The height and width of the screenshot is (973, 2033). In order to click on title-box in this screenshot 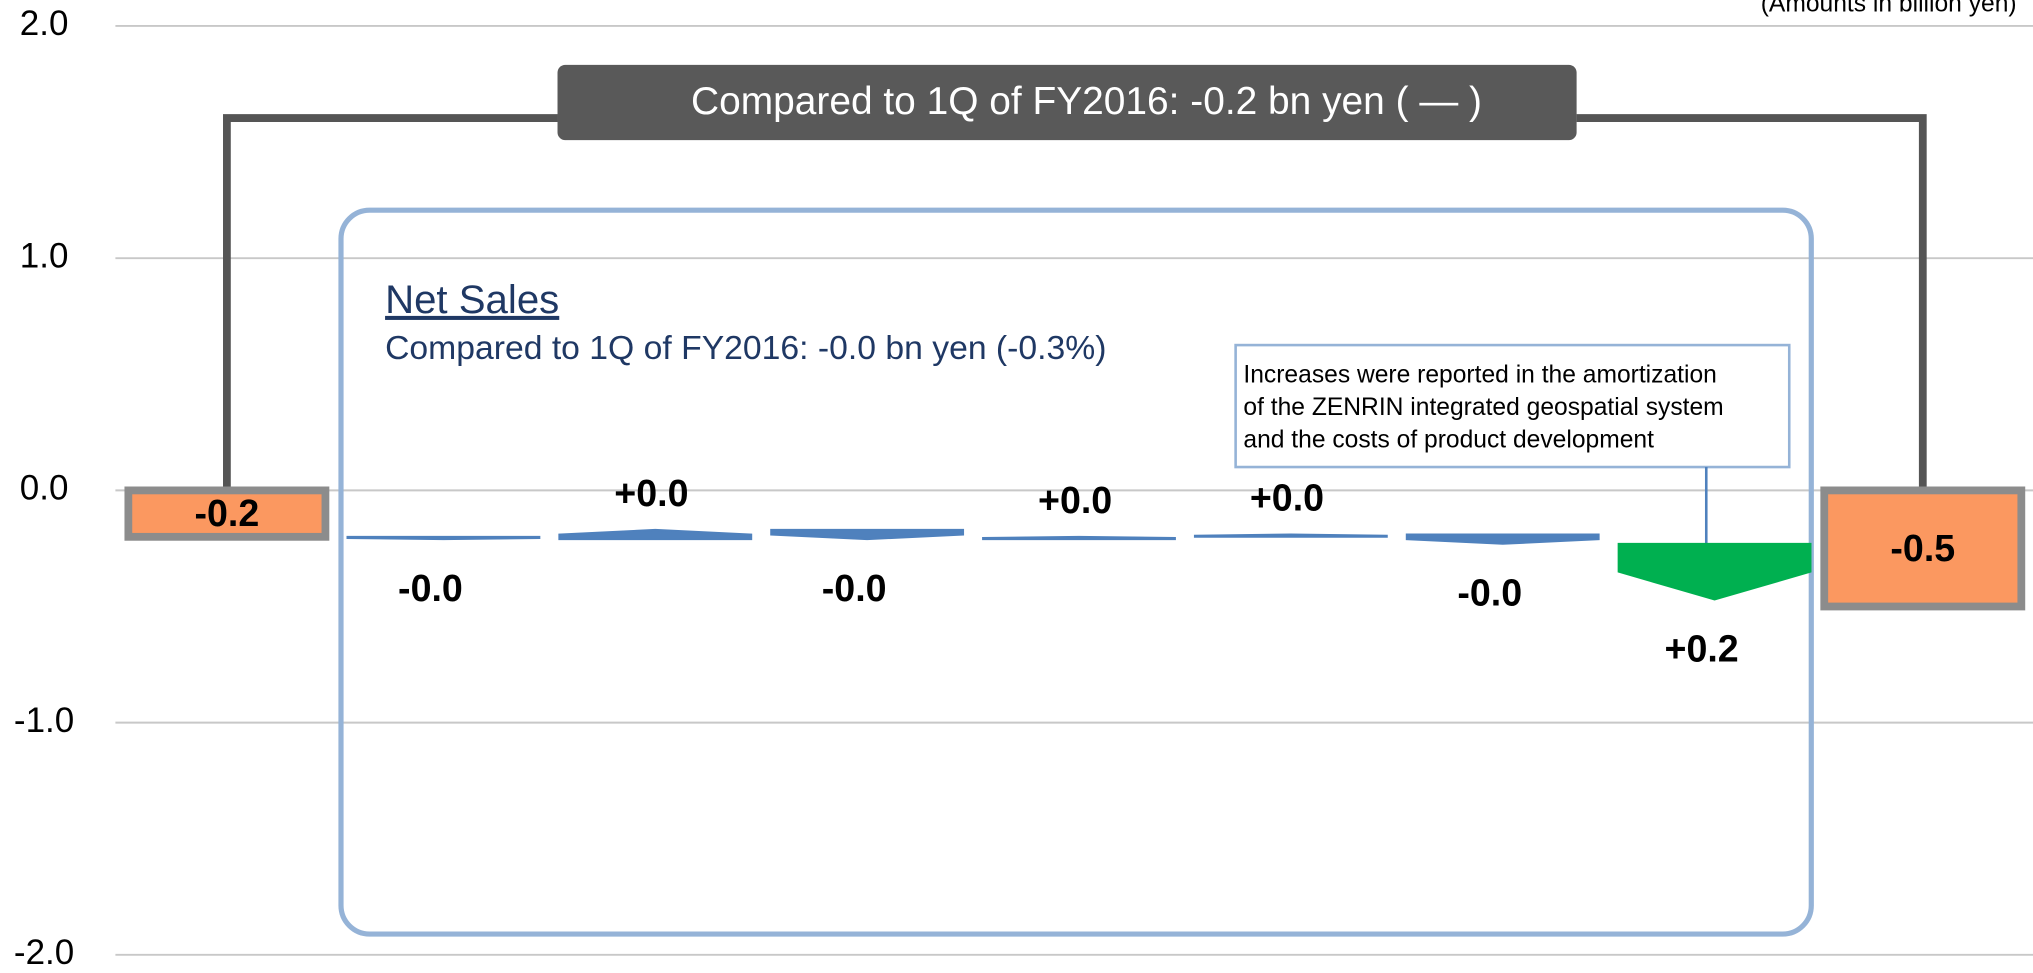, I will do `click(1067, 102)`.